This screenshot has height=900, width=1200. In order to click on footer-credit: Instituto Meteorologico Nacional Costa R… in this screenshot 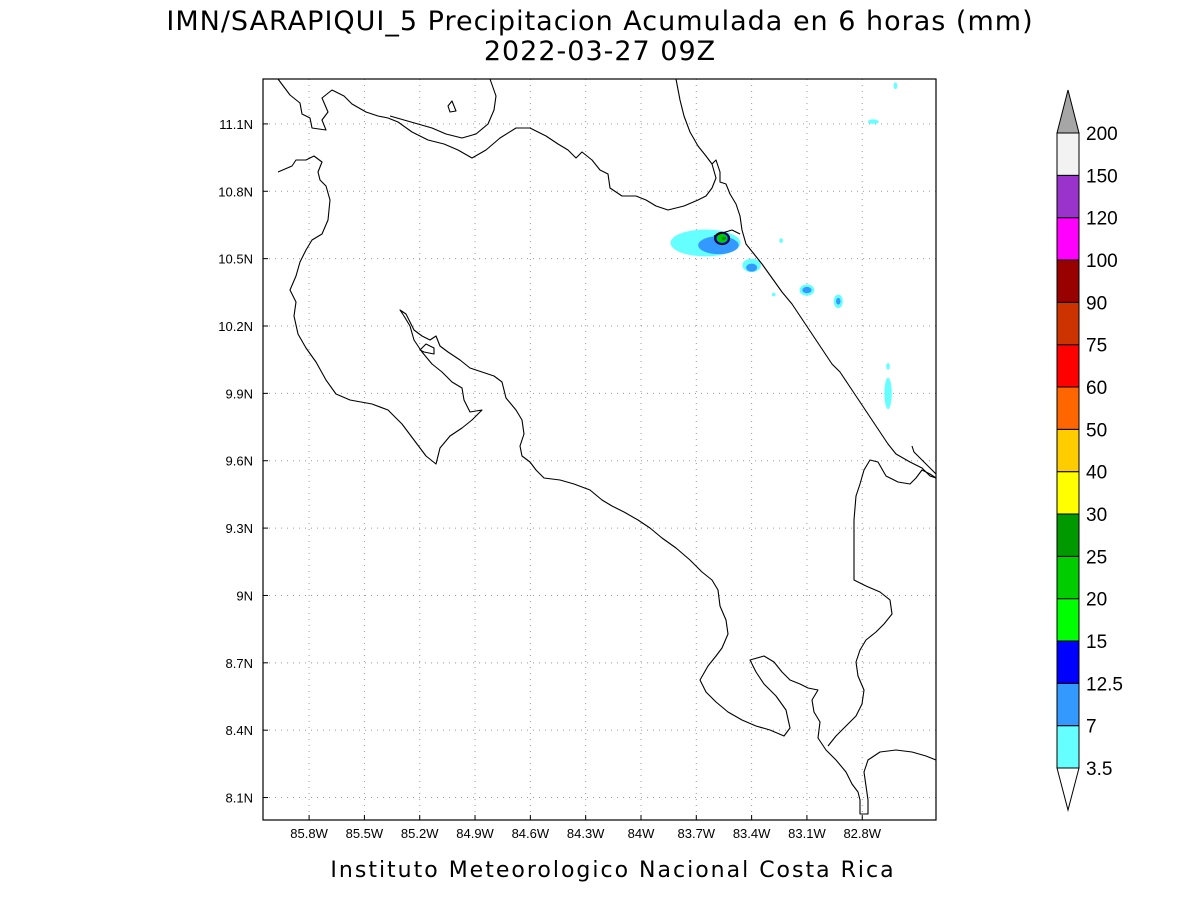, I will do `click(612, 870)`.